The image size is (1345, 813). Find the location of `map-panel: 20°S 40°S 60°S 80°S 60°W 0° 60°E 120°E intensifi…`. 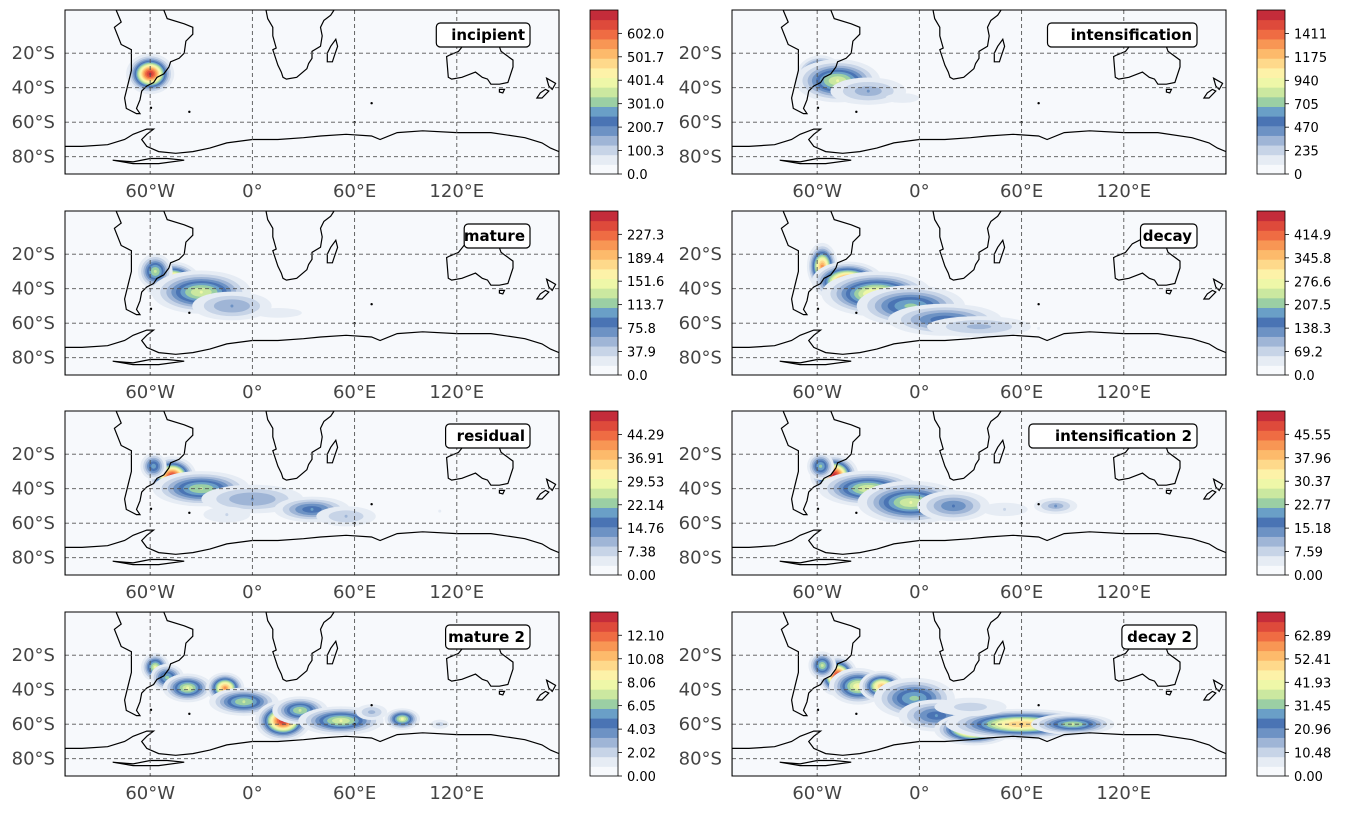

map-panel: 20°S 40°S 60°S 80°S 60°W 0° 60°E 120°E intensifi… is located at coordinates (1003, 105).